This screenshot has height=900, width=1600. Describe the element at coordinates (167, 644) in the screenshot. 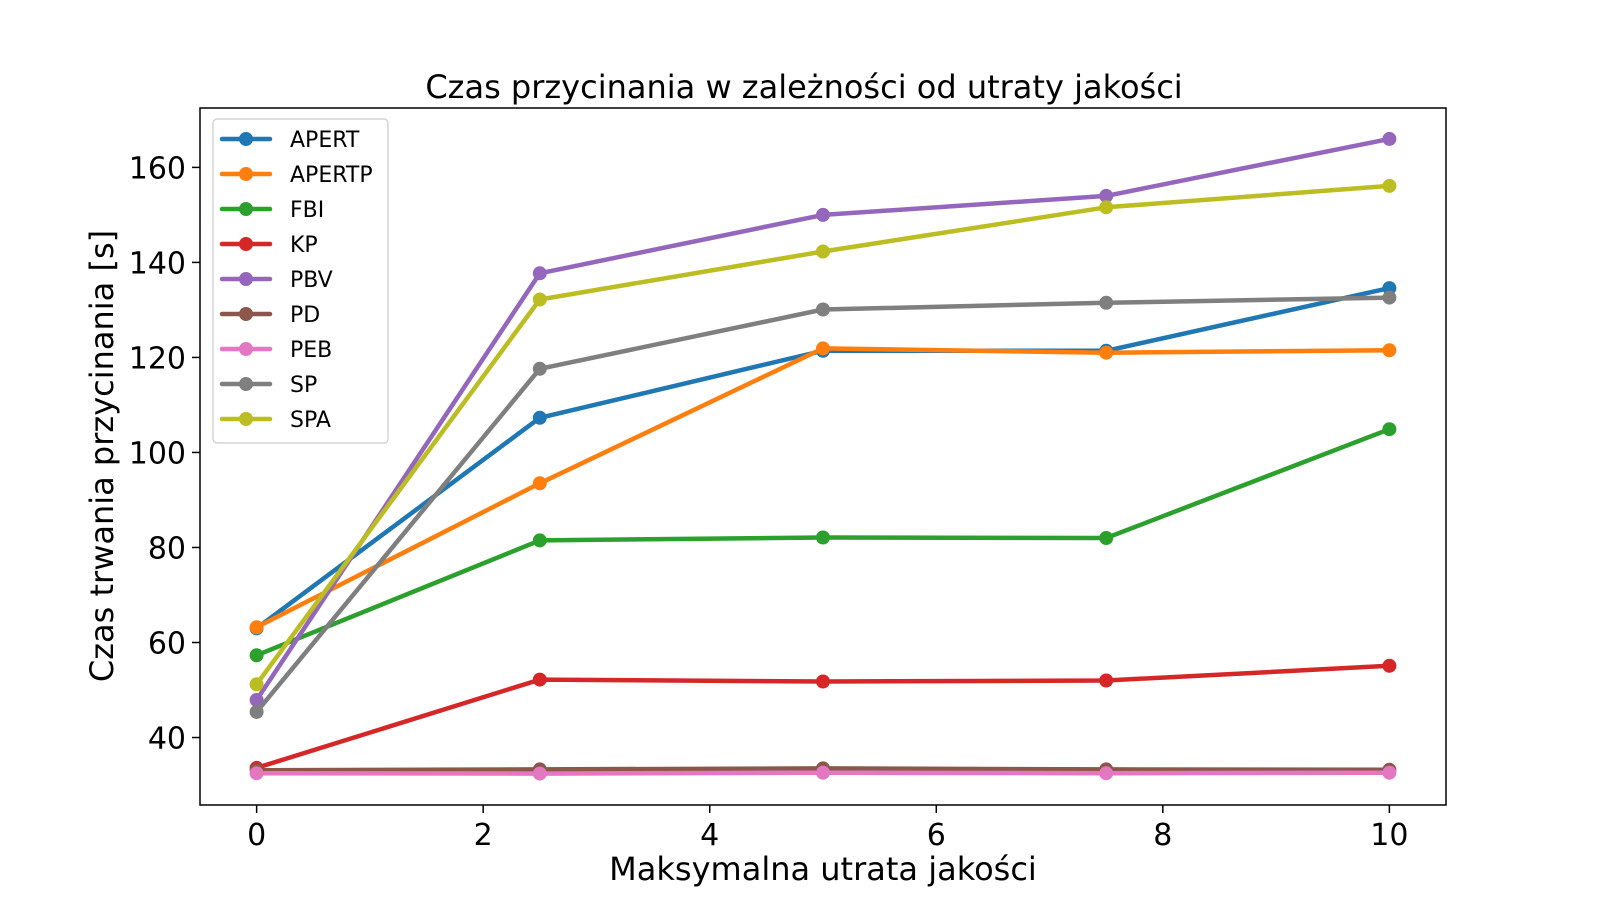

I see `y-tick-label: 60` at that location.